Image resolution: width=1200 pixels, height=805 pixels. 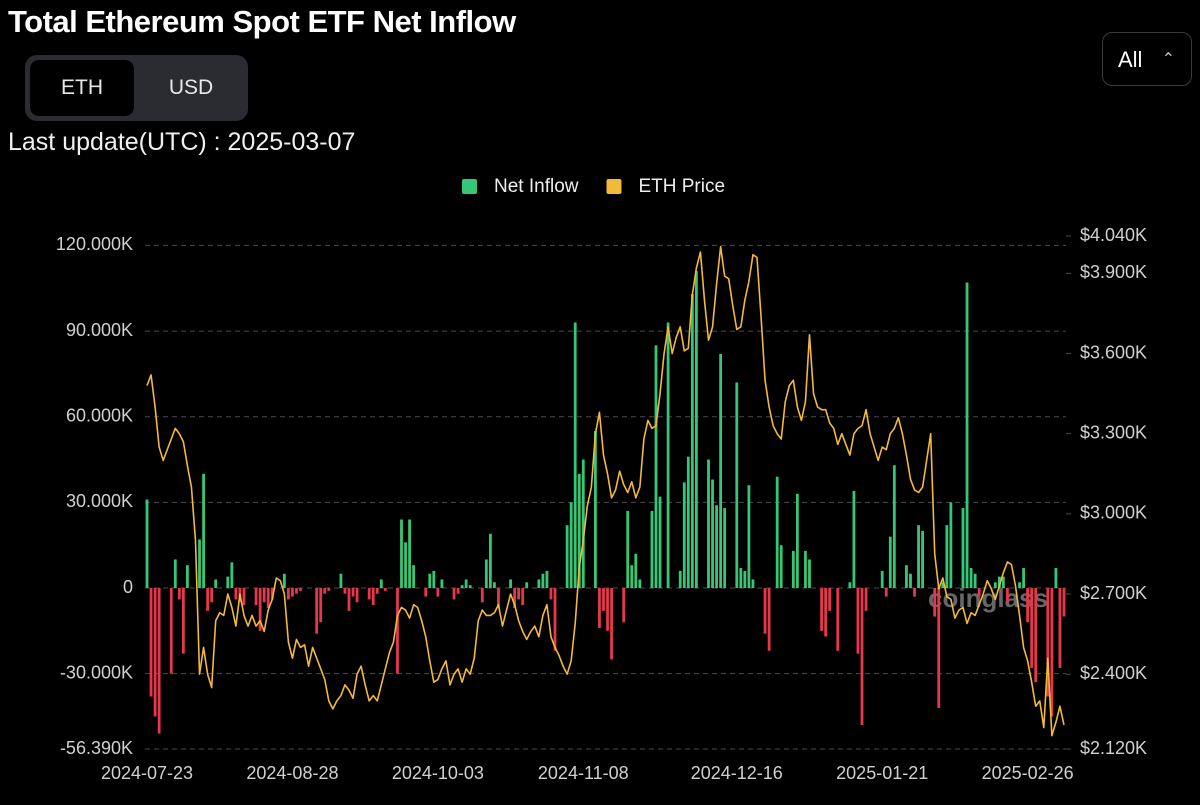 What do you see at coordinates (469, 186) in the screenshot?
I see `legend-swatch` at bounding box center [469, 186].